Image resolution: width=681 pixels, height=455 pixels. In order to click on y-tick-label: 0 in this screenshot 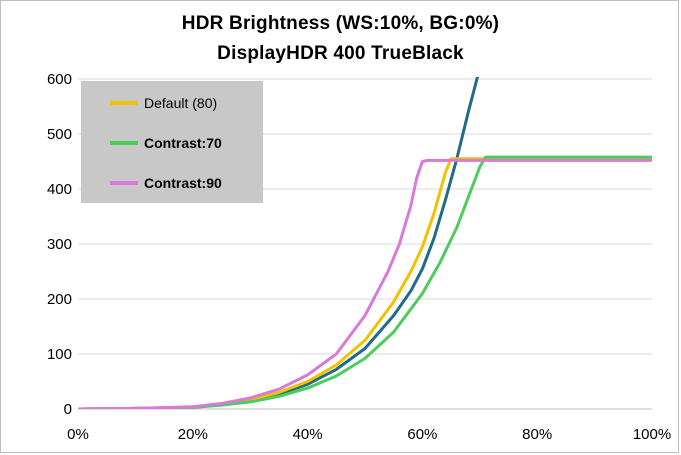, I will do `click(68, 409)`.